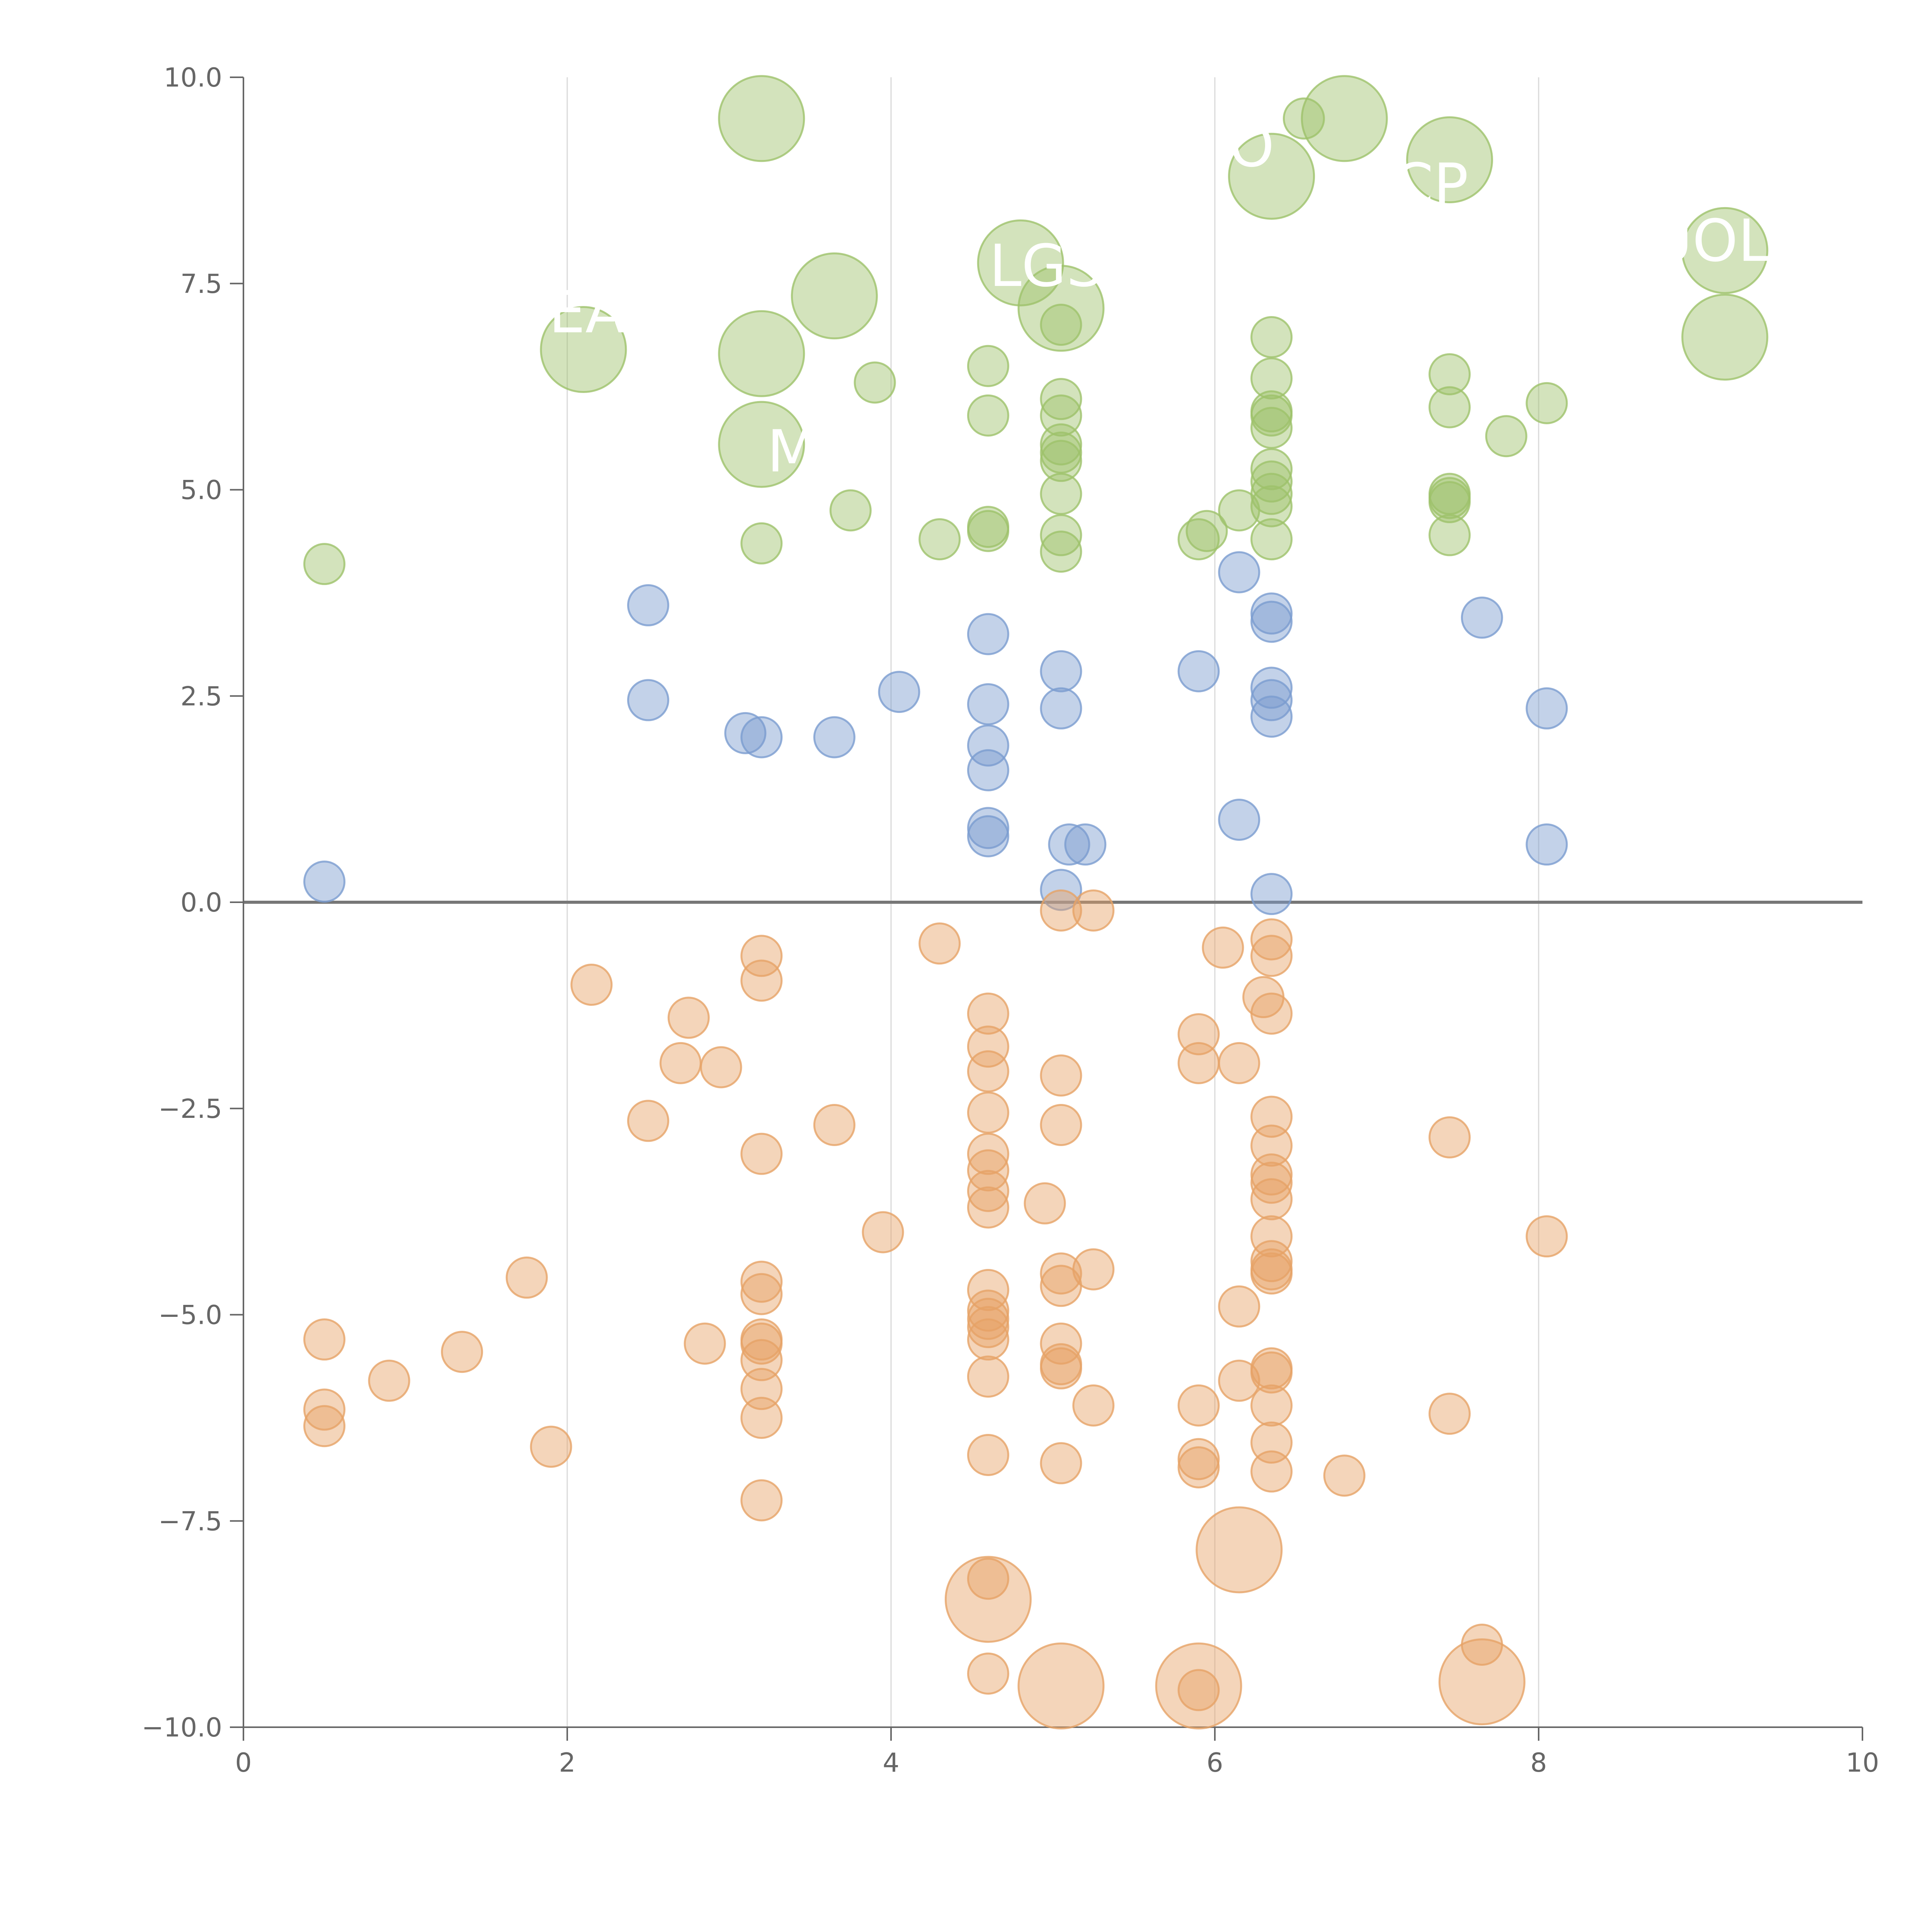  Describe the element at coordinates (201, 903) in the screenshot. I see `y-tick-label: 0.0` at that location.